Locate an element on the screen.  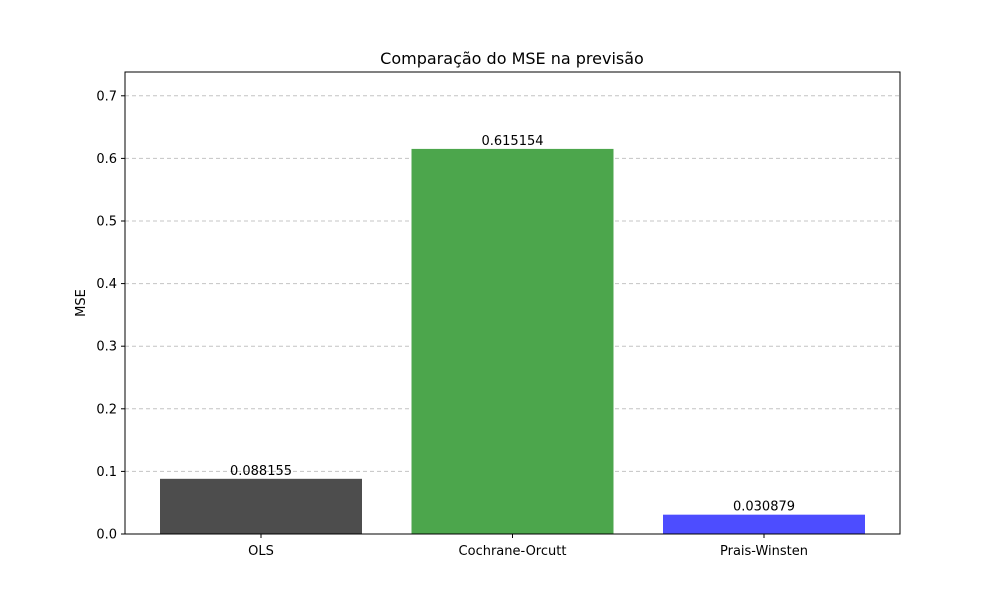
x-tick-label: OLS is located at coordinates (261, 551).